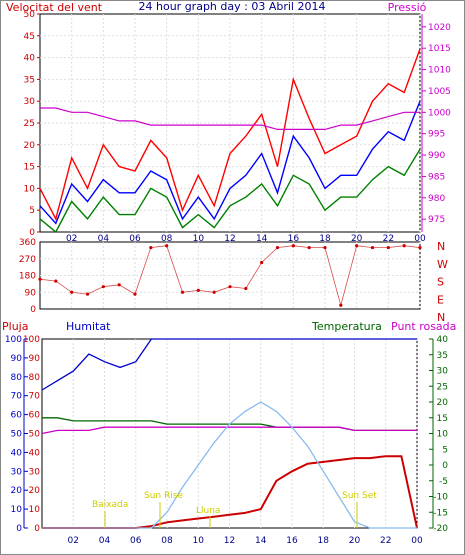 The image size is (465, 555). I want to click on humidity-tick-label: 70, so click(17, 397).